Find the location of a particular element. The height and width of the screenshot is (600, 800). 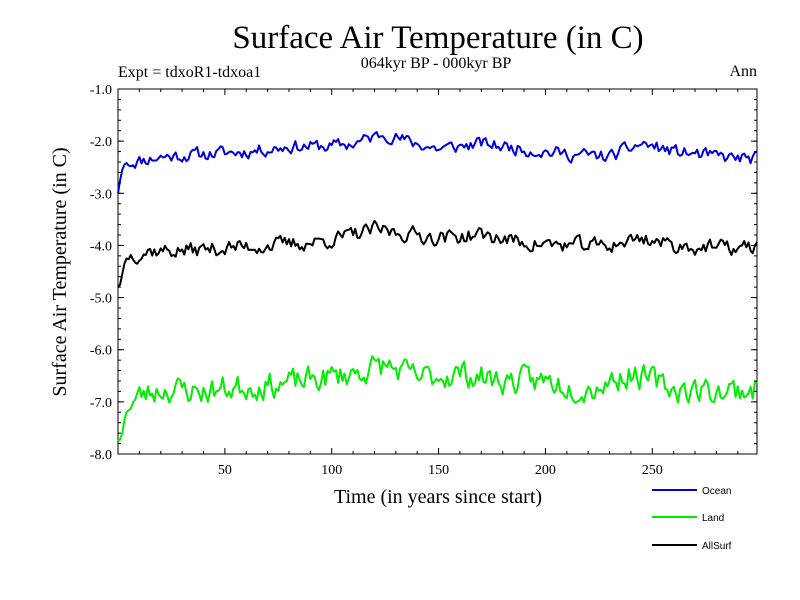

period-label: Ann is located at coordinates (743, 71).